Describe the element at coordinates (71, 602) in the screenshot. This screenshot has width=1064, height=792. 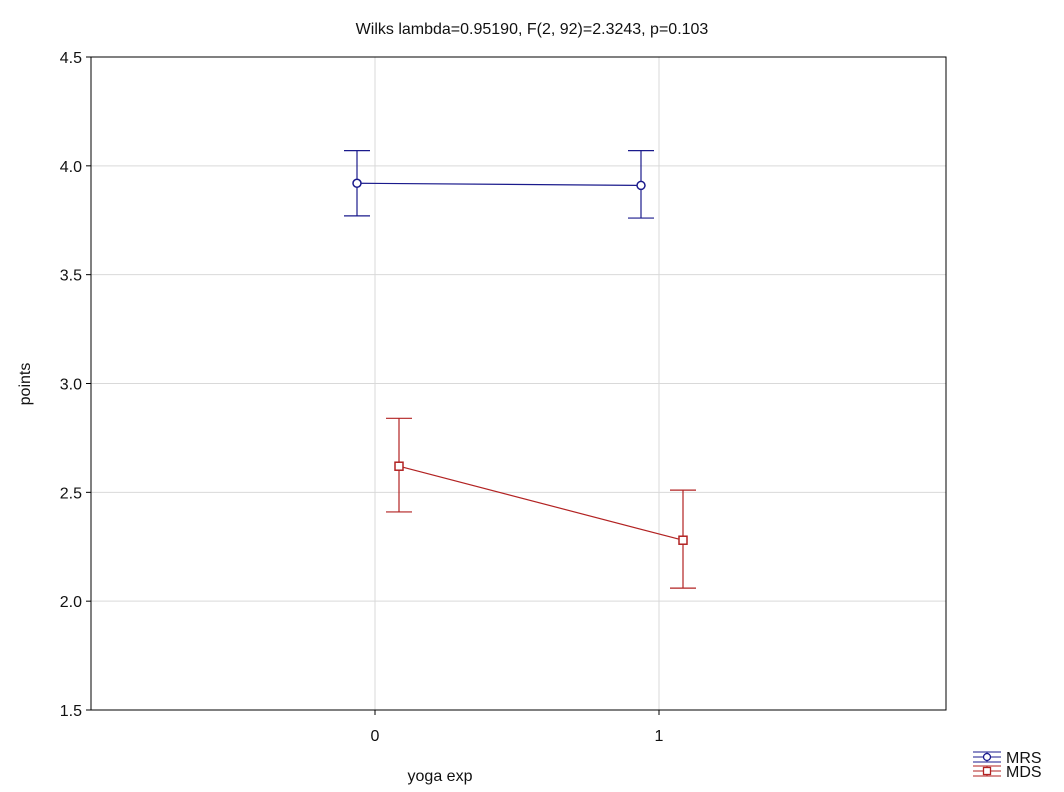
I see `y-tick-label: 2.0` at that location.